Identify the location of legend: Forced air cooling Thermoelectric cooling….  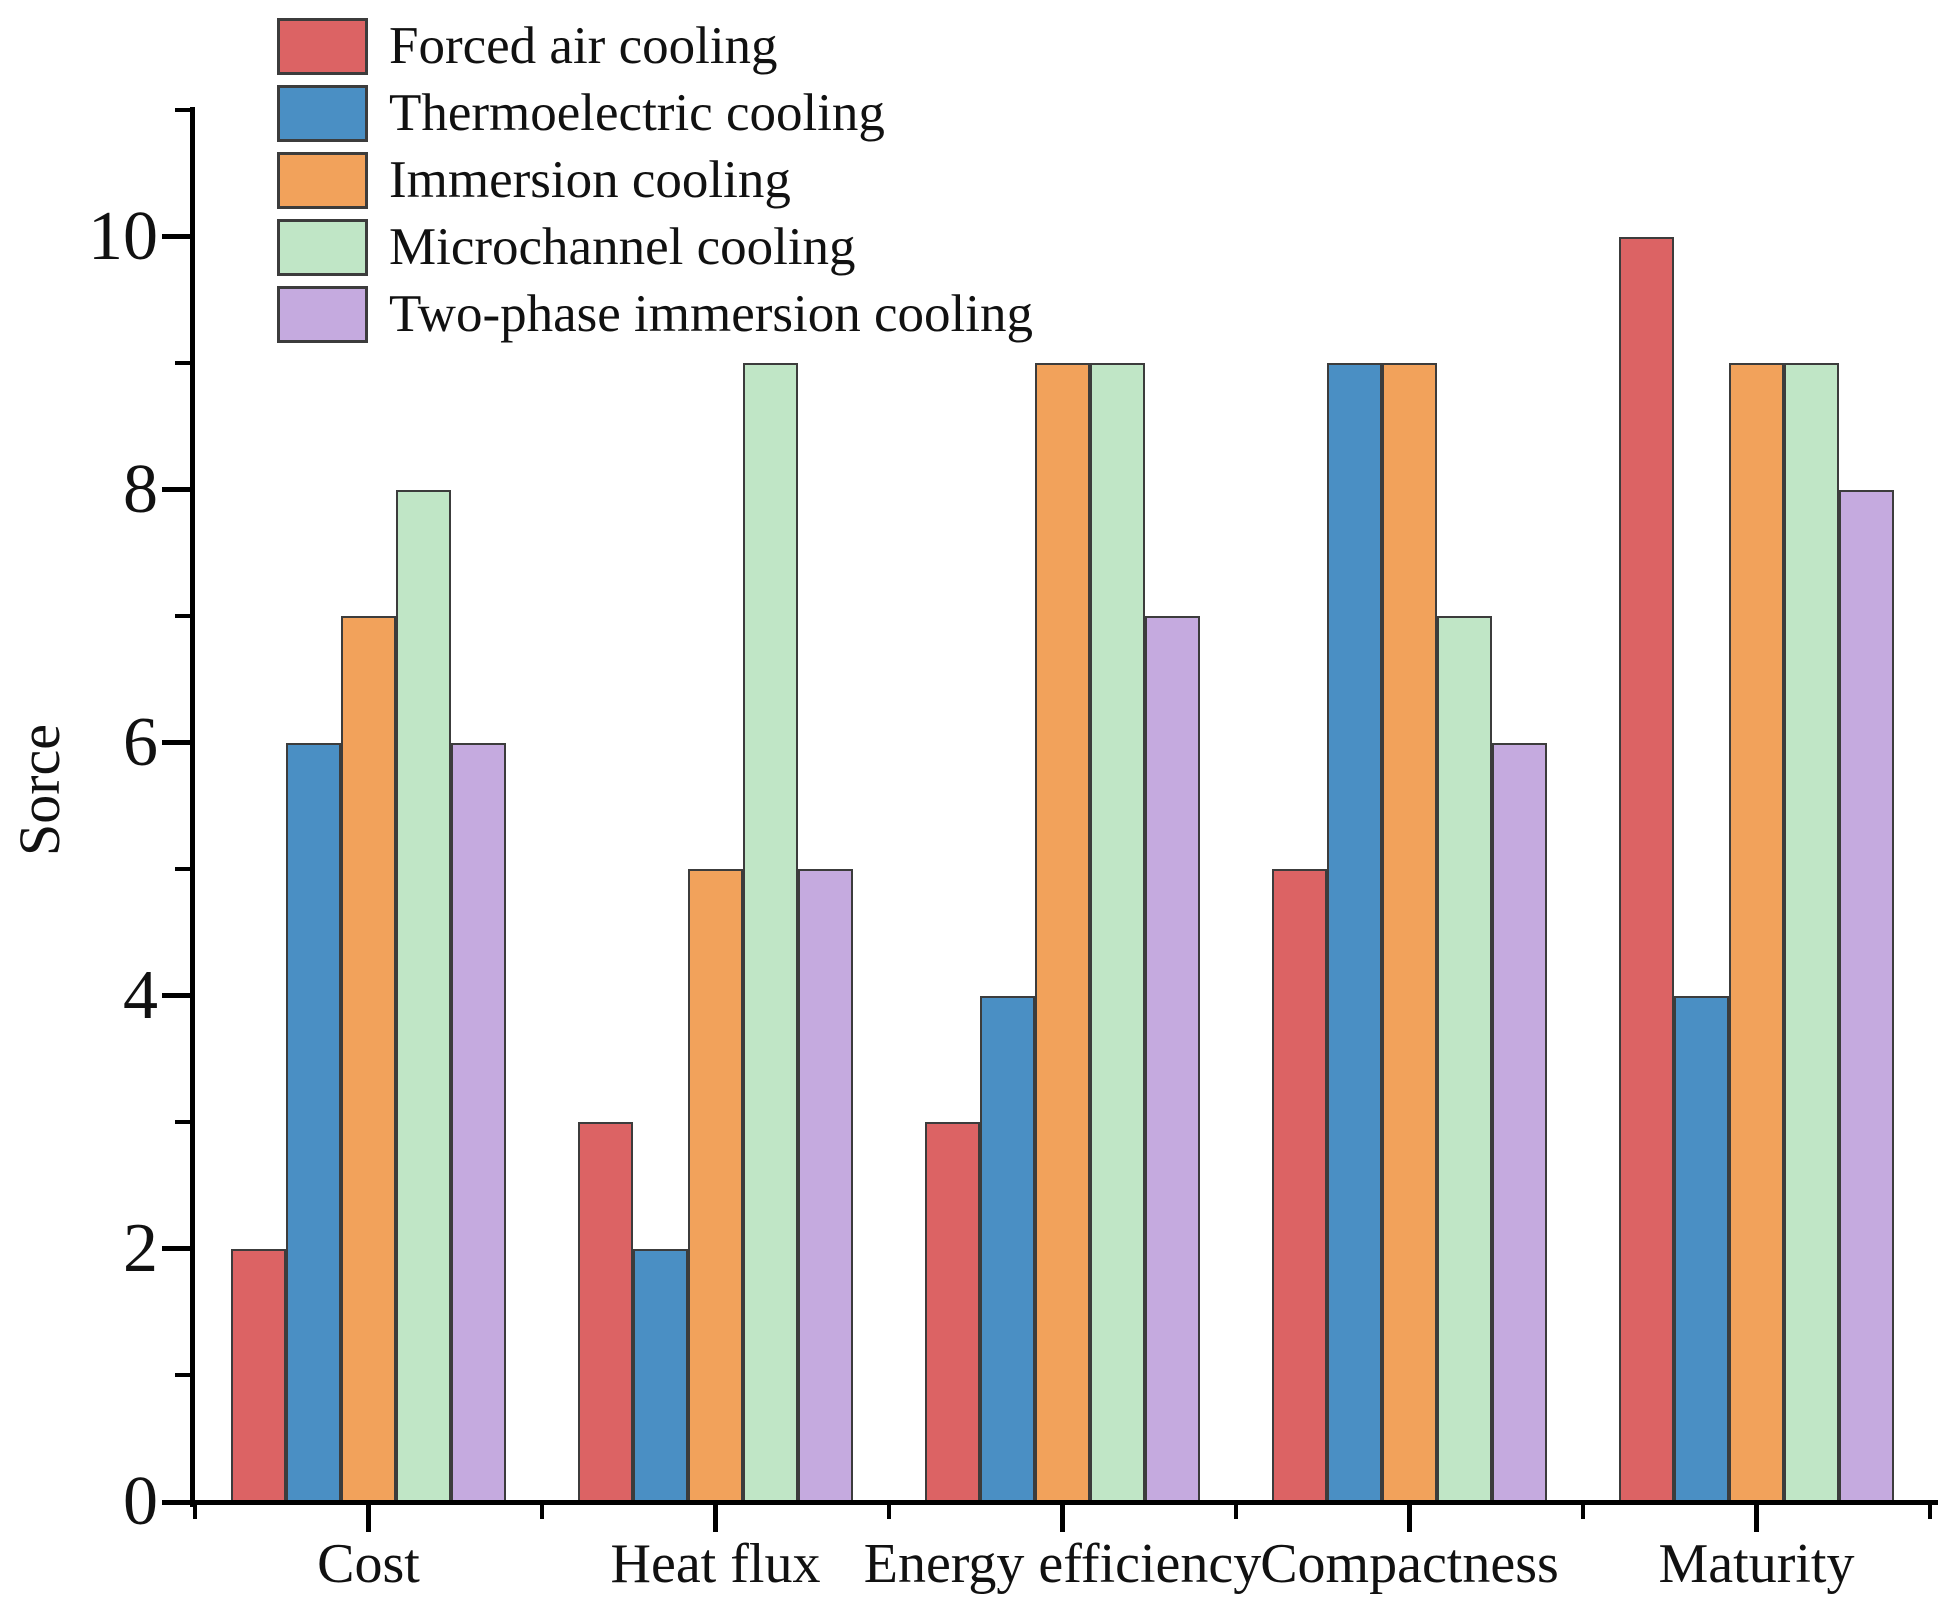
(655, 185).